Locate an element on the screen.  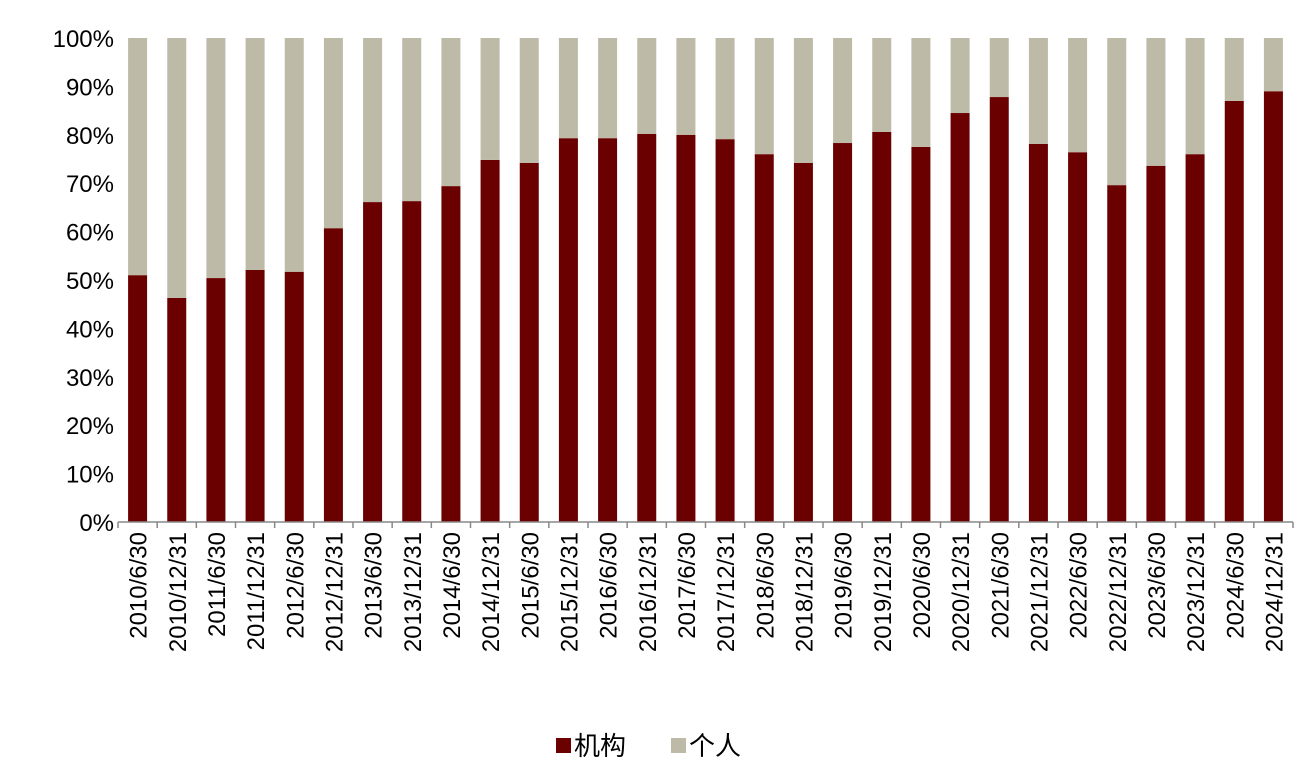
x-tick-label: 2012/12/31 is located at coordinates (334, 592).